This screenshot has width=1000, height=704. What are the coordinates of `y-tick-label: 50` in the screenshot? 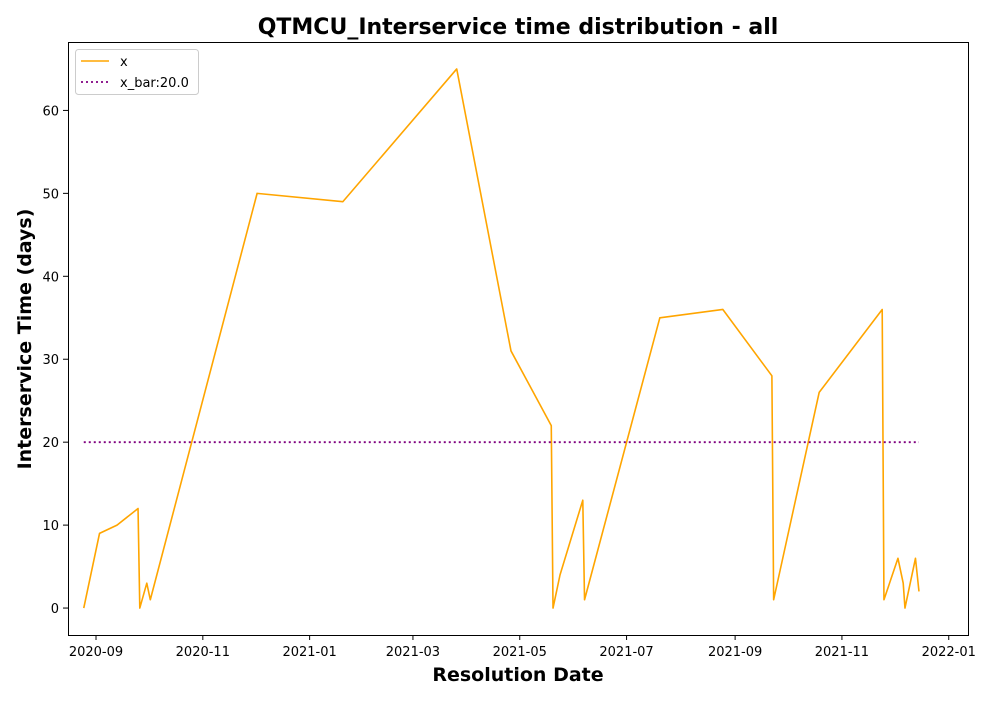 It's located at (50, 194).